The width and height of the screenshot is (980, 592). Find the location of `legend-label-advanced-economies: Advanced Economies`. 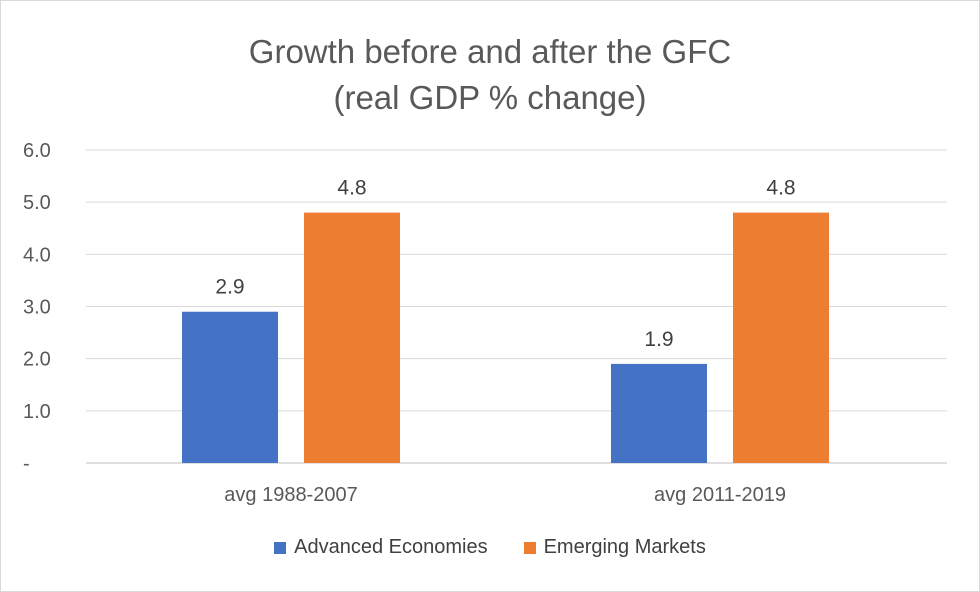

legend-label-advanced-economies: Advanced Economies is located at coordinates (391, 547).